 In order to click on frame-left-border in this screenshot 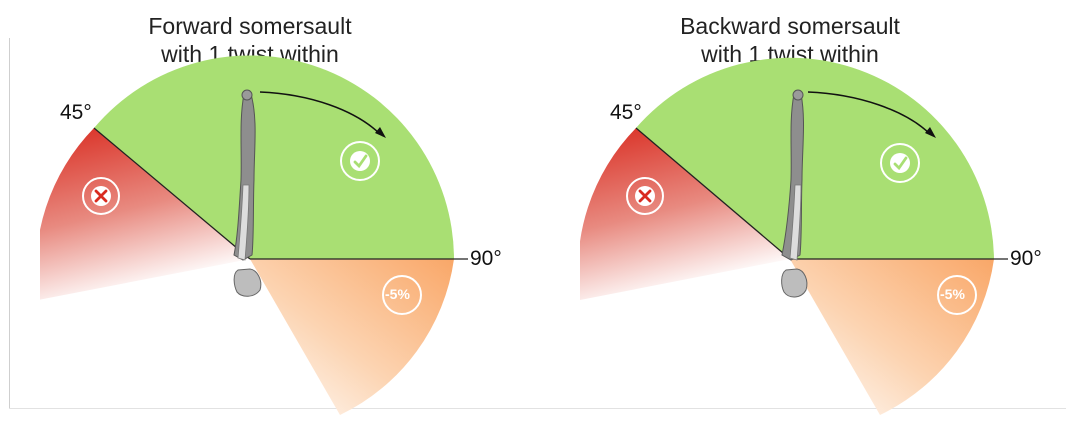, I will do `click(9, 223)`.